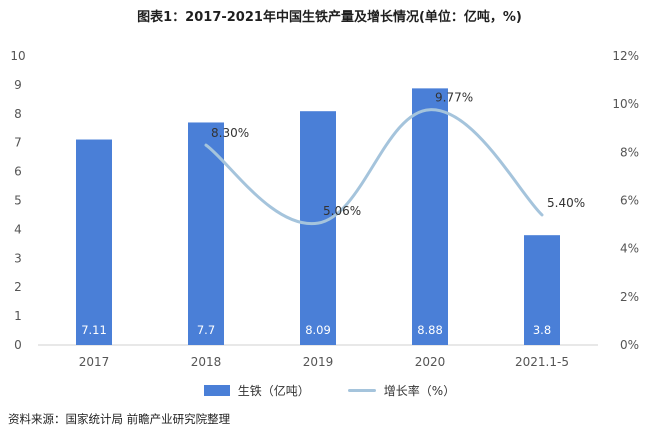 This screenshot has width=659, height=432. I want to click on bar-data-label: 8.09, so click(318, 330).